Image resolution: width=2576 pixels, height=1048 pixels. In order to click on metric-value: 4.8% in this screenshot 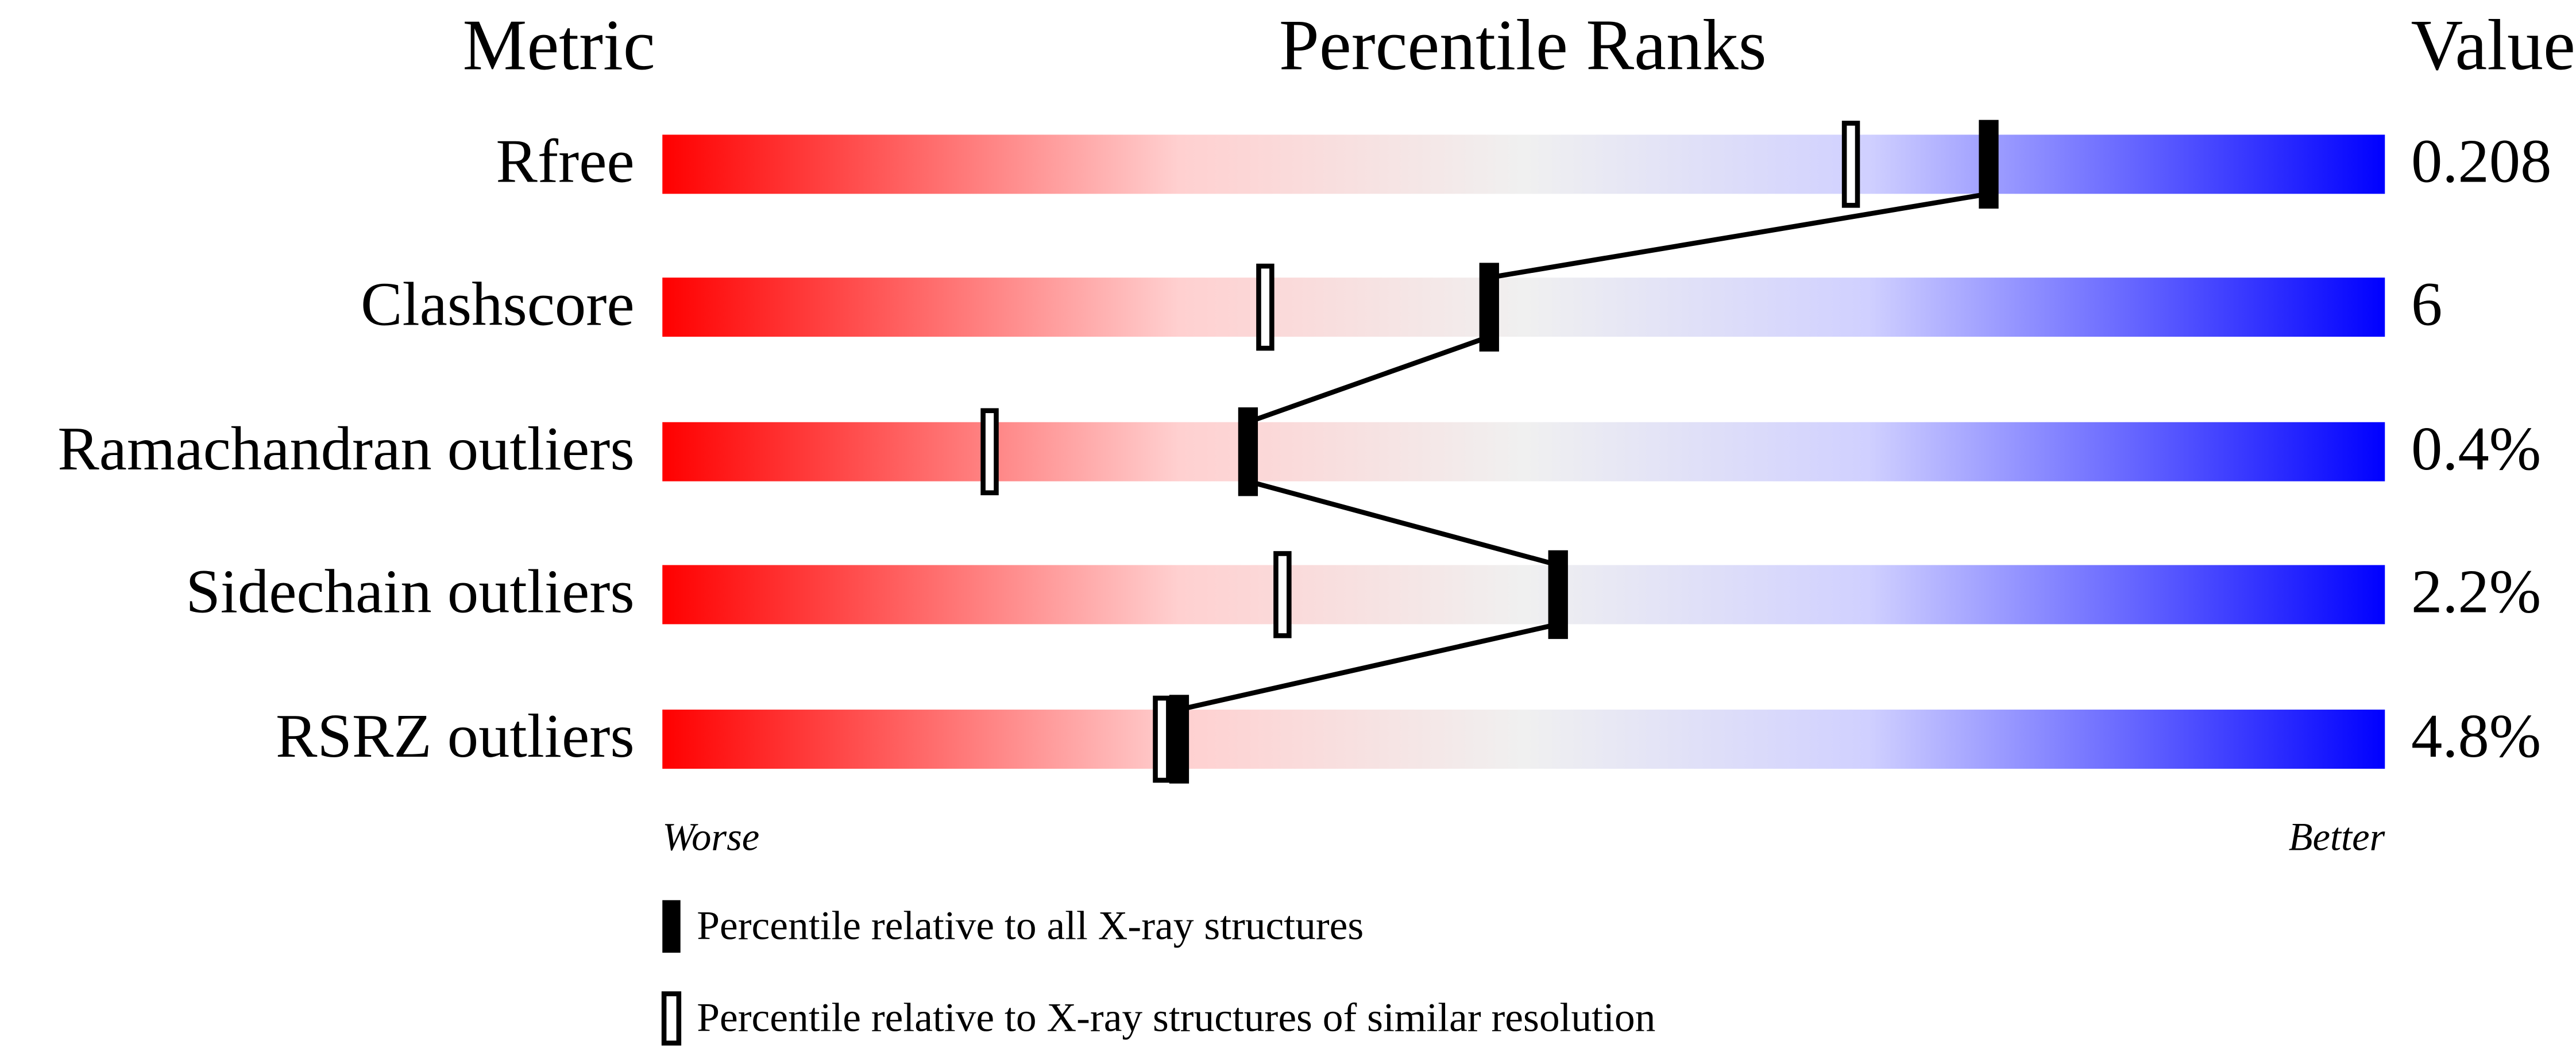, I will do `click(2476, 736)`.